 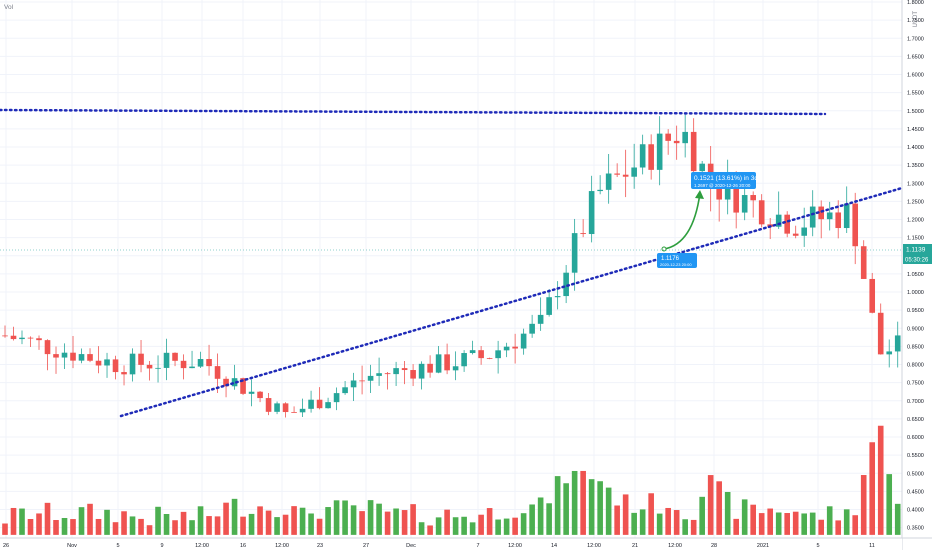 I want to click on resistance-line, so click(x=413, y=112).